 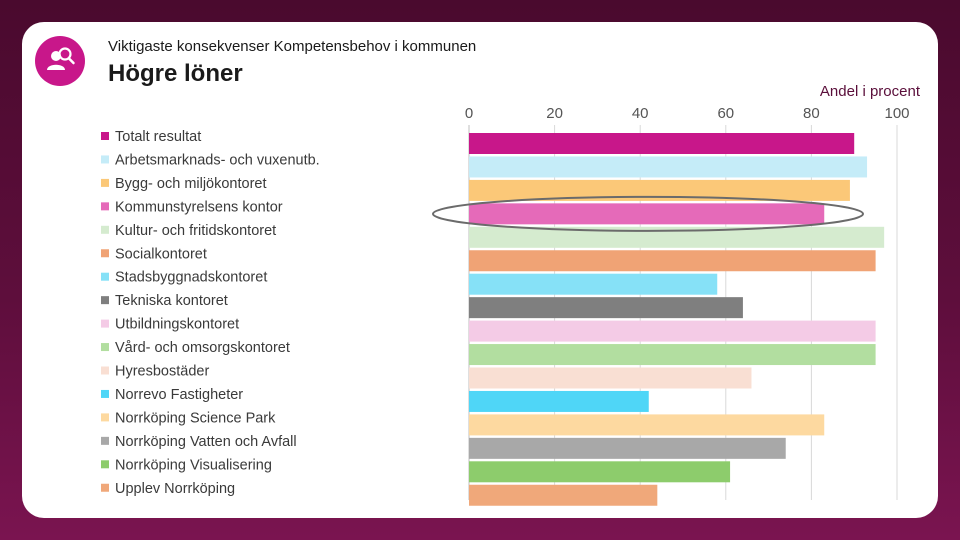 What do you see at coordinates (177, 325) in the screenshot?
I see `legend-label: Utbildningskontoret` at bounding box center [177, 325].